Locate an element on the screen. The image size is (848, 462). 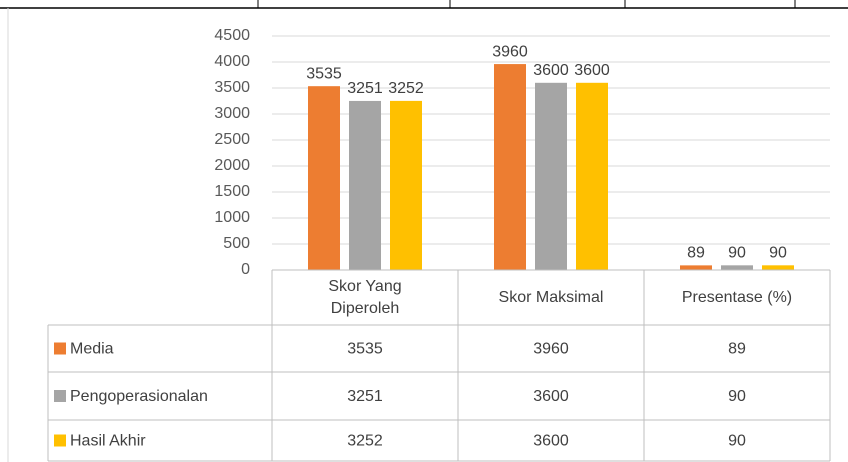
data-label: 3960 is located at coordinates (510, 51).